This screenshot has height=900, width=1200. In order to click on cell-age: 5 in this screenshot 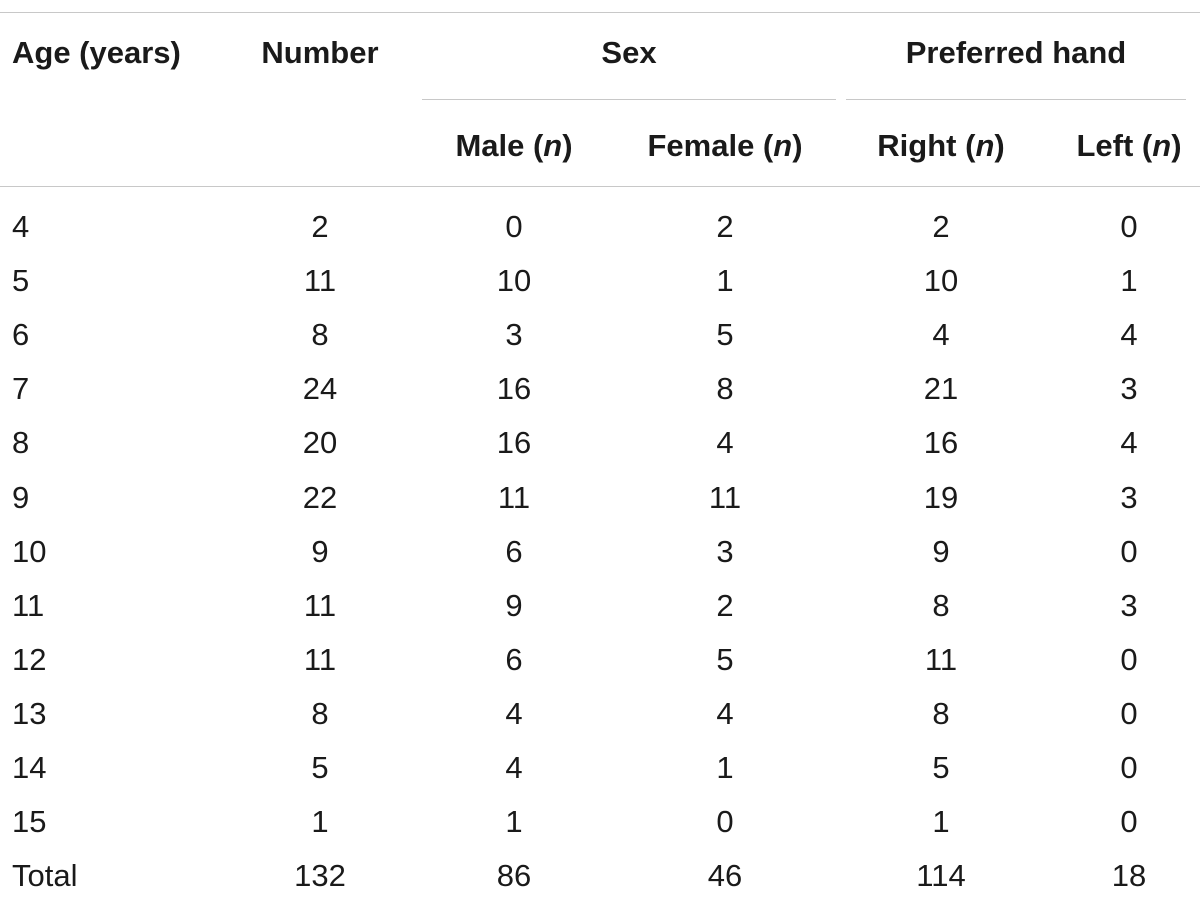, I will do `click(21, 280)`.